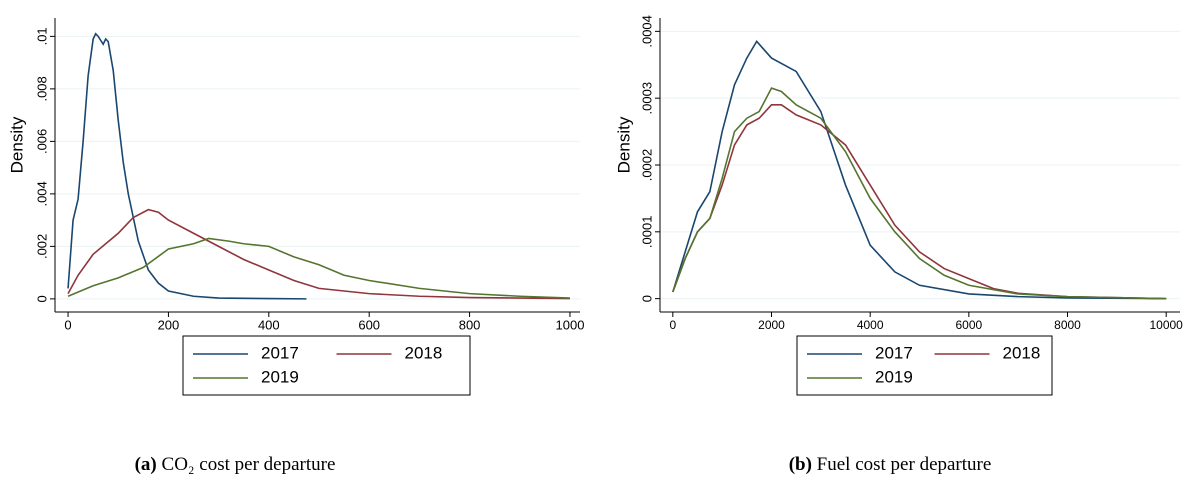 The width and height of the screenshot is (1194, 486). What do you see at coordinates (41, 88) in the screenshot?
I see `y-tick-label: .008` at bounding box center [41, 88].